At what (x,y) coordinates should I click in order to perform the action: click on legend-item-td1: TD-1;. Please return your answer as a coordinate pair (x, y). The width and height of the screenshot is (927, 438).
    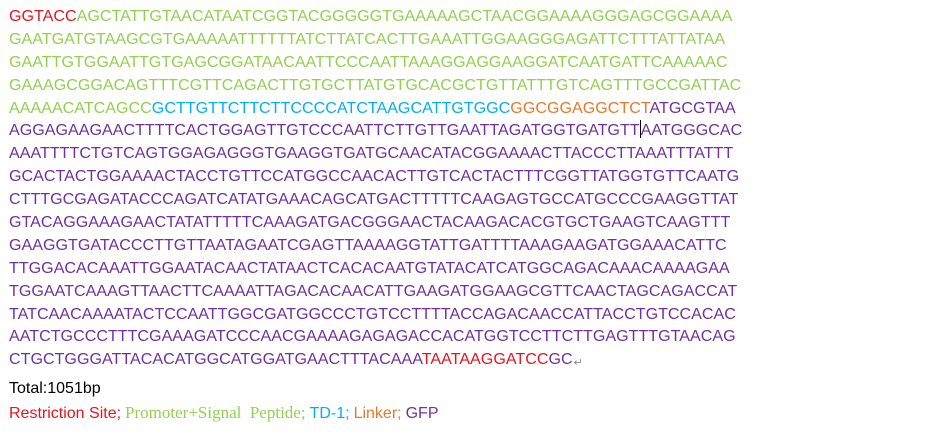
    Looking at the image, I should click on (329, 413).